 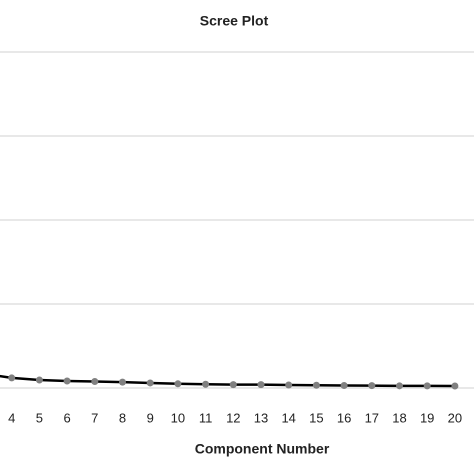 What do you see at coordinates (66, 417) in the screenshot?
I see `x-tick-label: 6` at bounding box center [66, 417].